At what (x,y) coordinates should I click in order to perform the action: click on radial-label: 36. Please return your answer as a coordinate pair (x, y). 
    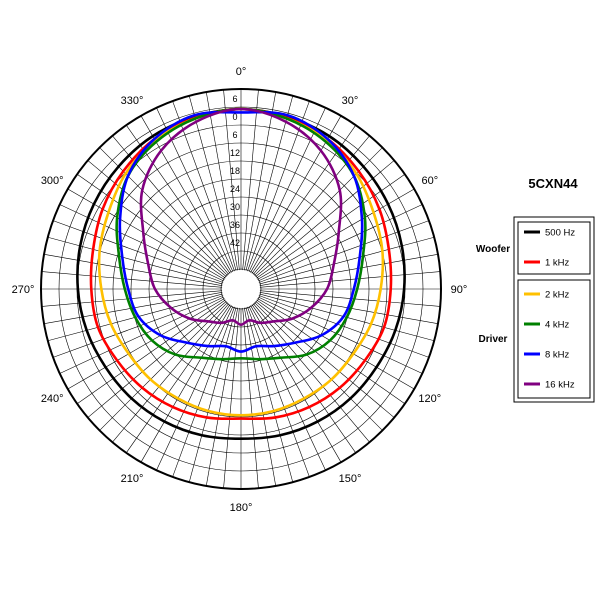
    Looking at the image, I should click on (235, 225).